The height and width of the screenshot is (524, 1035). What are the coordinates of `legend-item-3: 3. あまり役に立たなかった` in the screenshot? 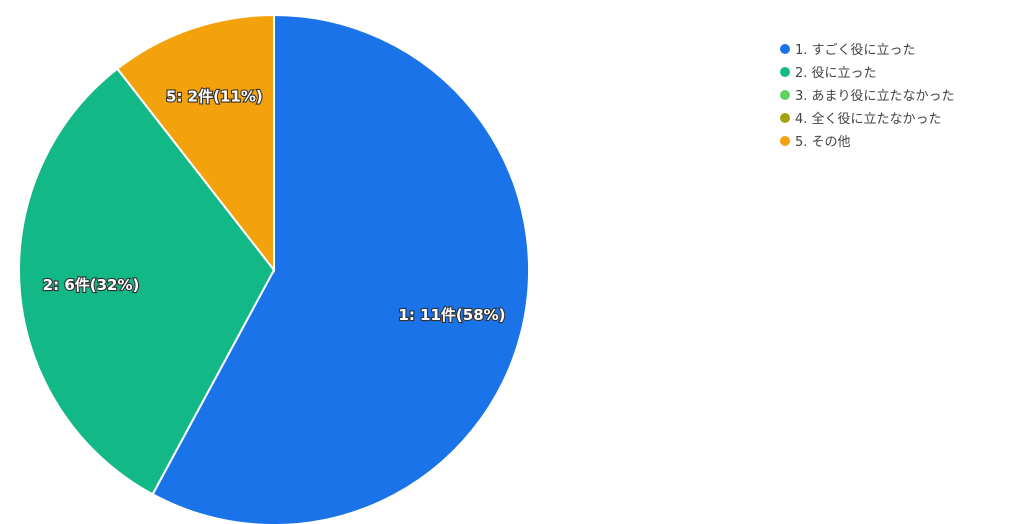 It's located at (867, 94).